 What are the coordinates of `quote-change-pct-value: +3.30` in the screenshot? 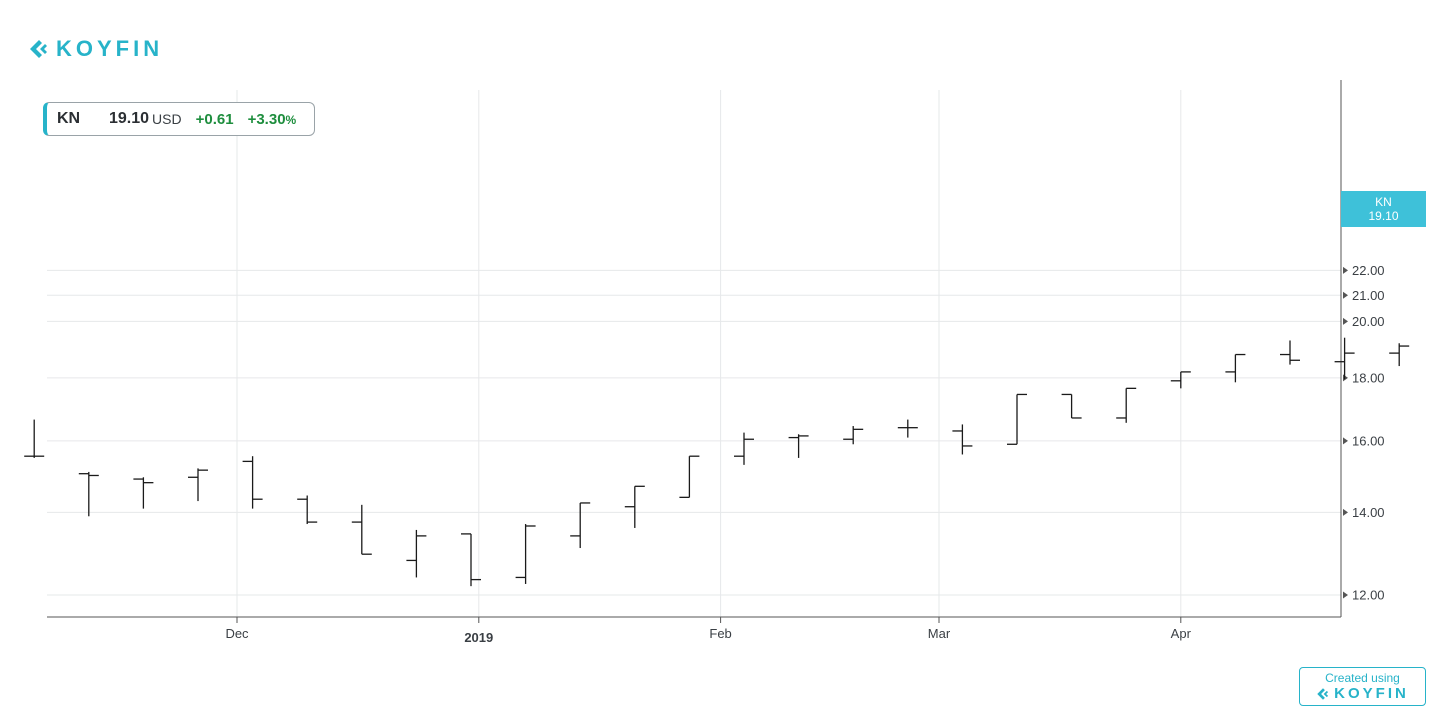 It's located at (266, 119).